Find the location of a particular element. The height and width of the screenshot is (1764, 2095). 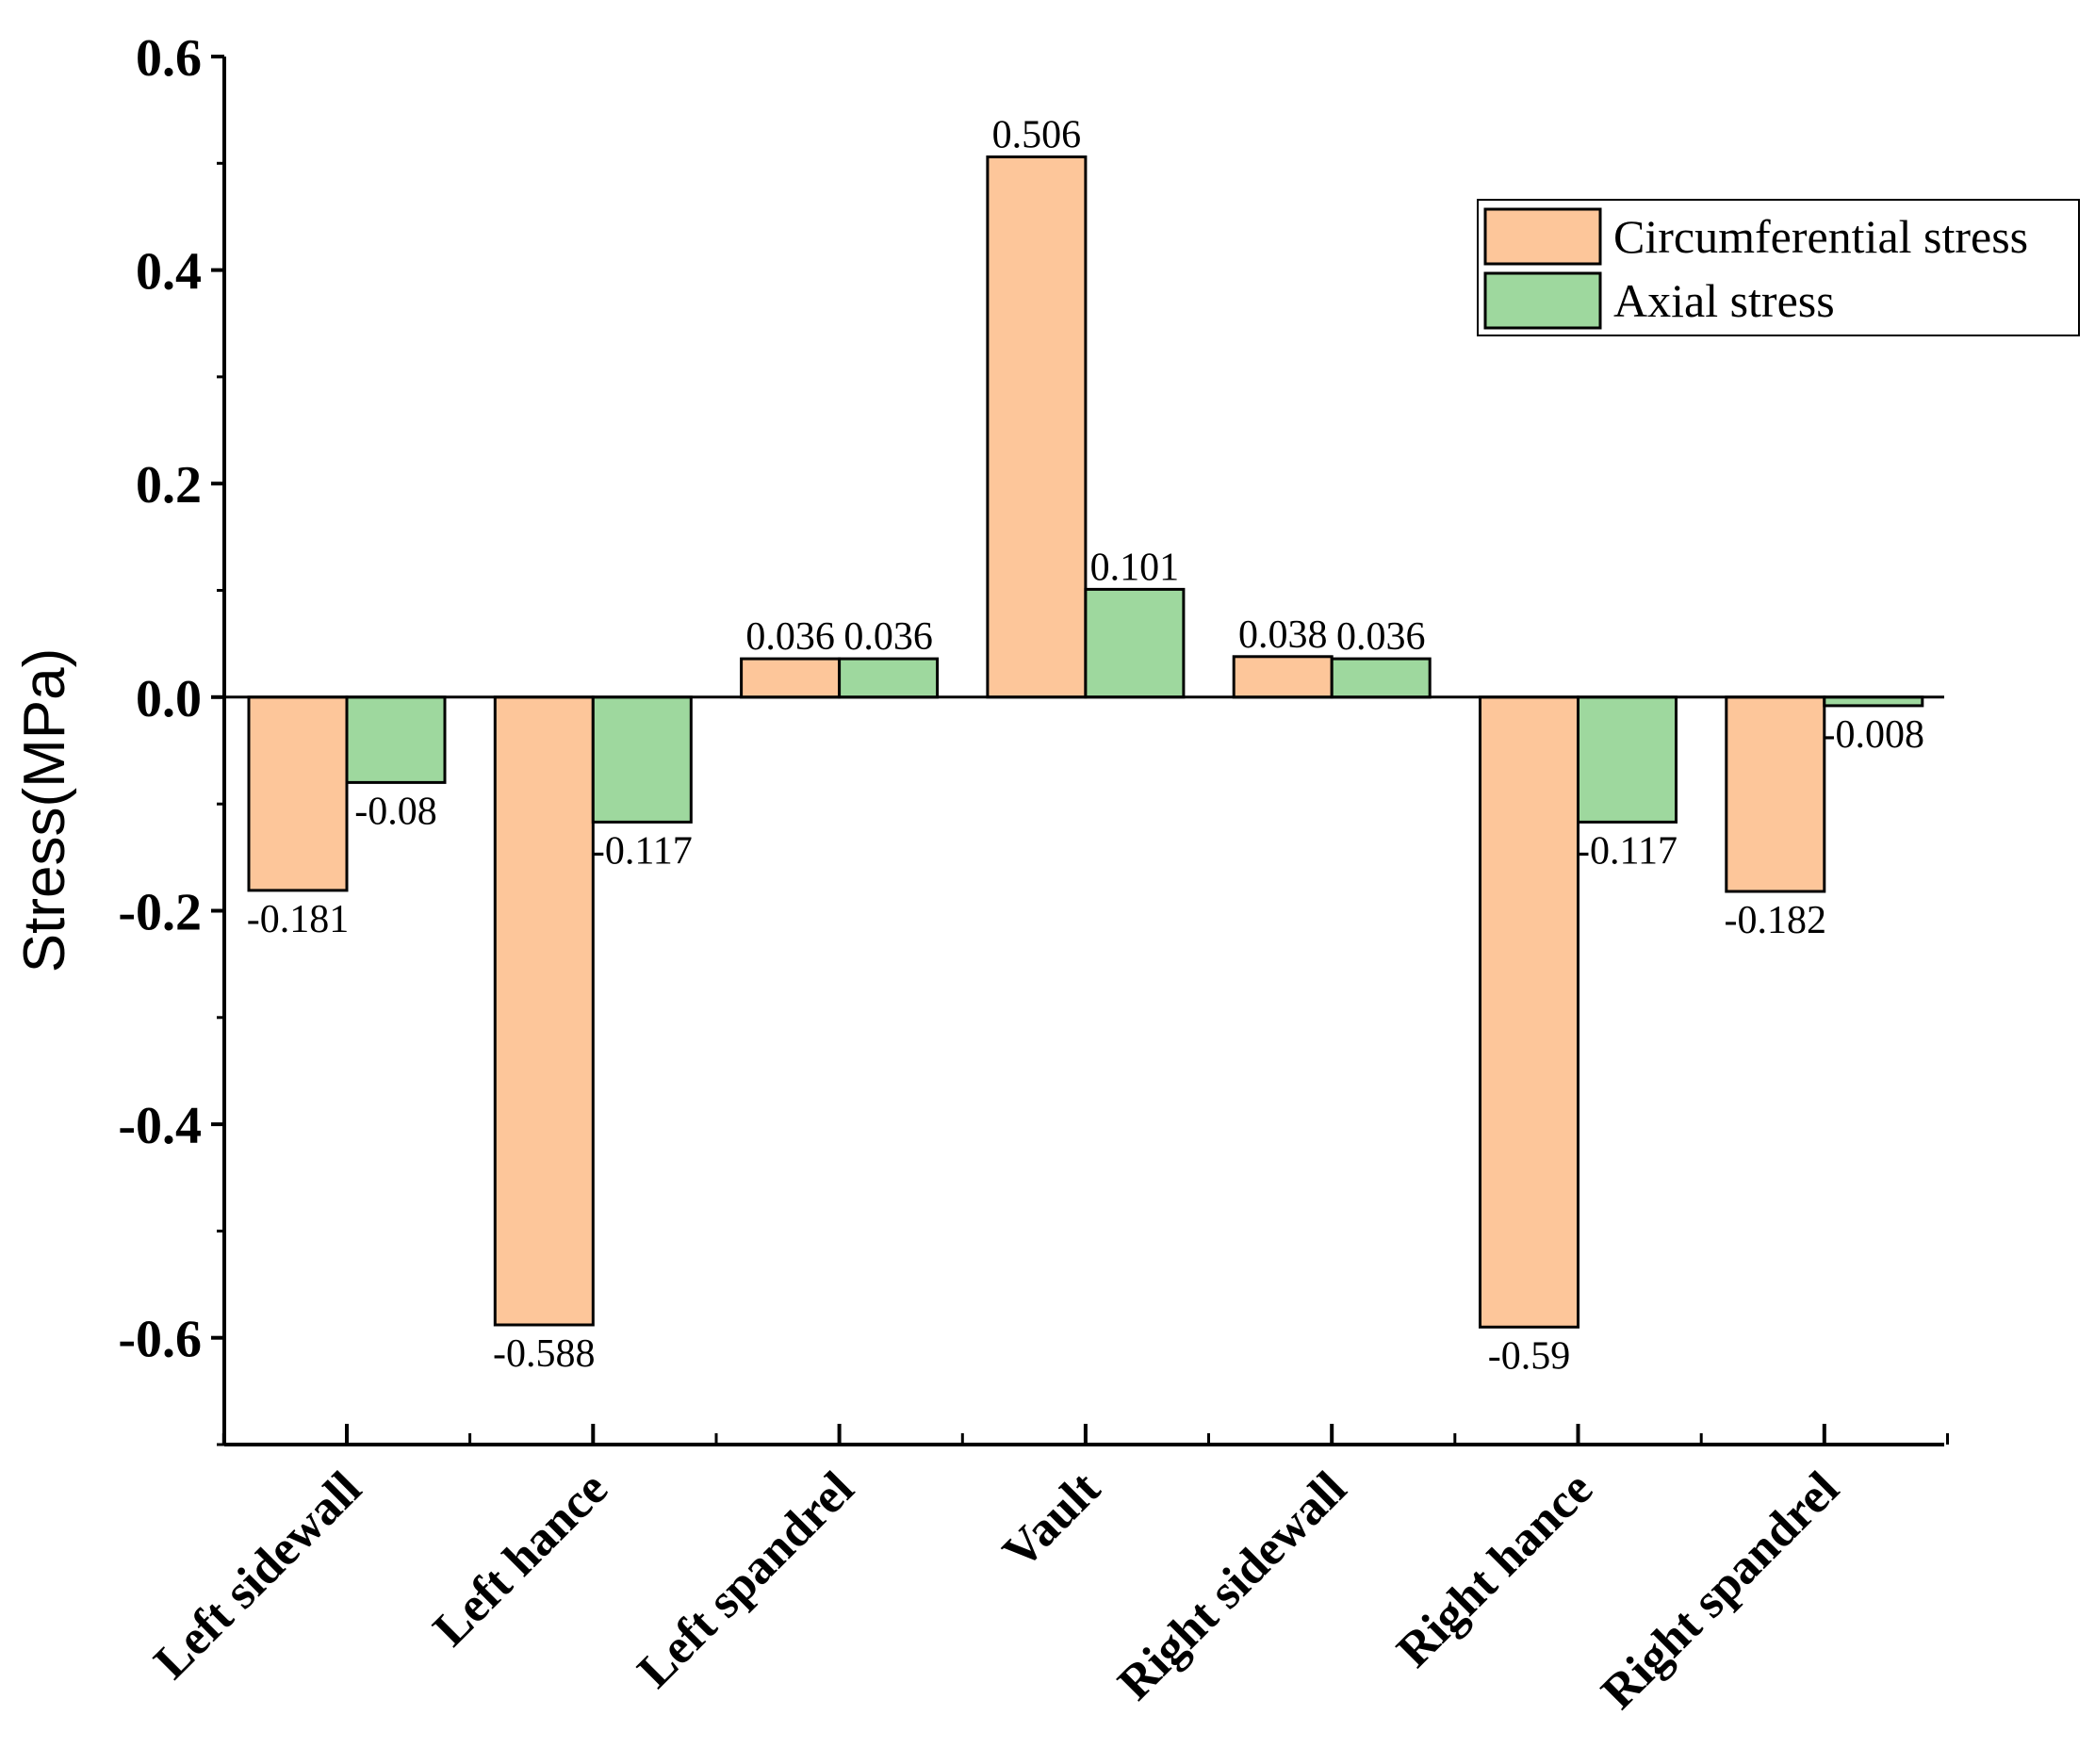

data-label-axial-1: -0.117 is located at coordinates (642, 851).